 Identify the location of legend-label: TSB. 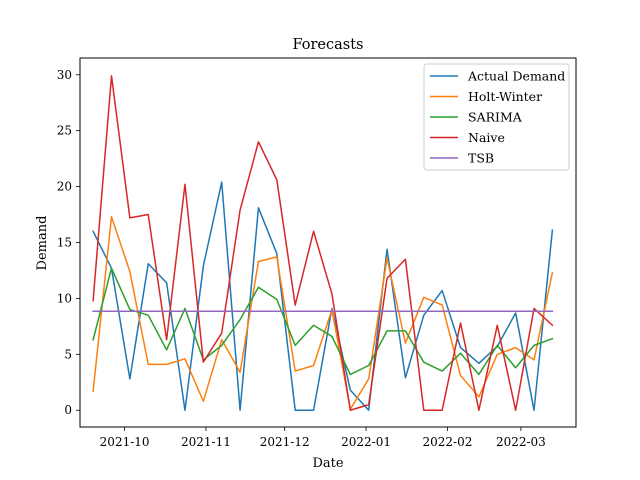
(481, 158).